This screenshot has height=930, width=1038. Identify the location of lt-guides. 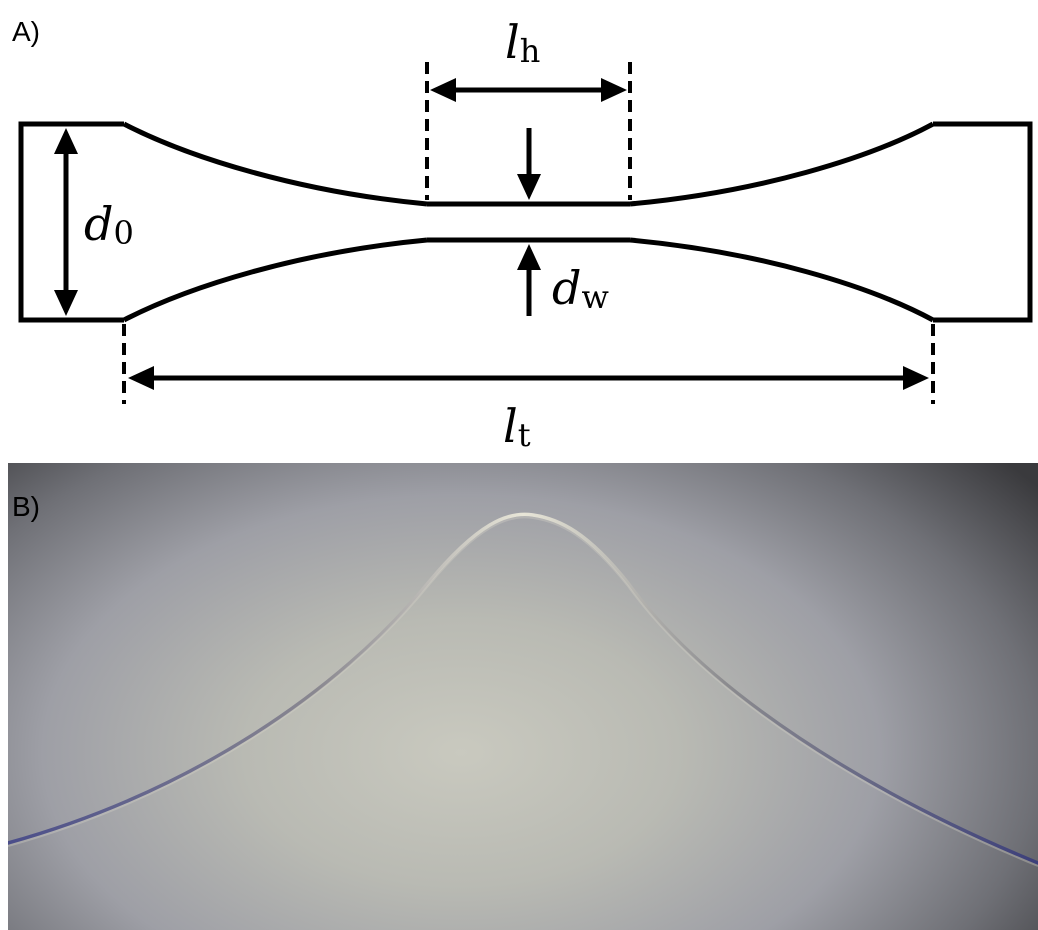
(528, 364).